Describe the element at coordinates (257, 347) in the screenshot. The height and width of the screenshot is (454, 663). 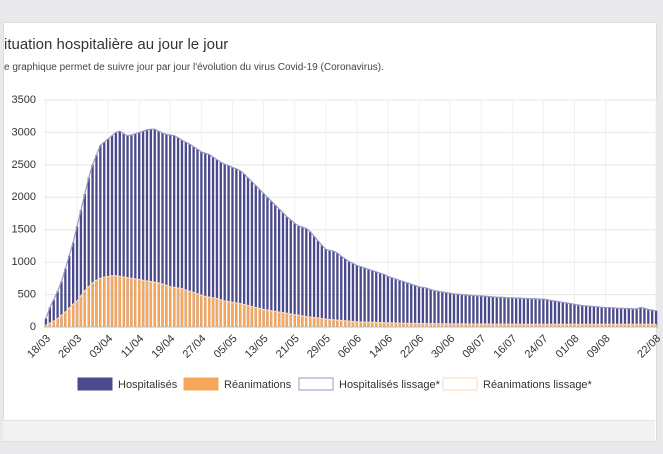
I see `x-tick-label: 13/05` at that location.